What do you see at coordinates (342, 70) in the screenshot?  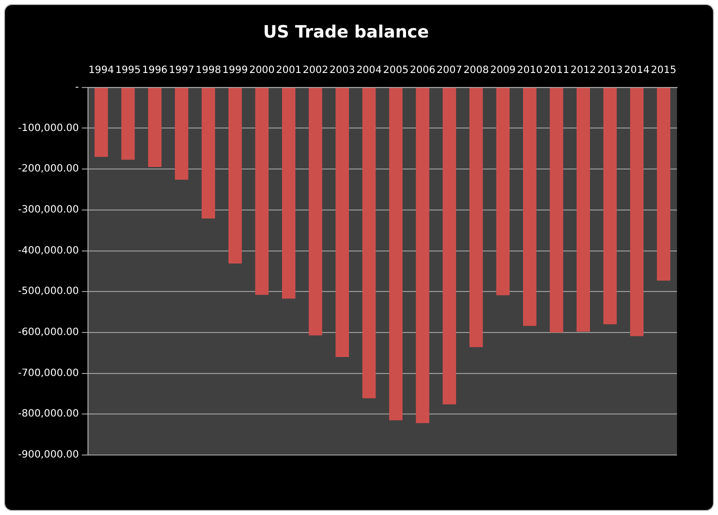 I see `x-tick-label: 2003` at bounding box center [342, 70].